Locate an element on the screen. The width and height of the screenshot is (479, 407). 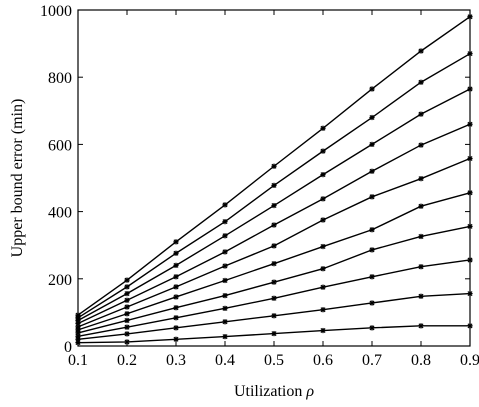
y-tick-label: 0 is located at coordinates (68, 347).